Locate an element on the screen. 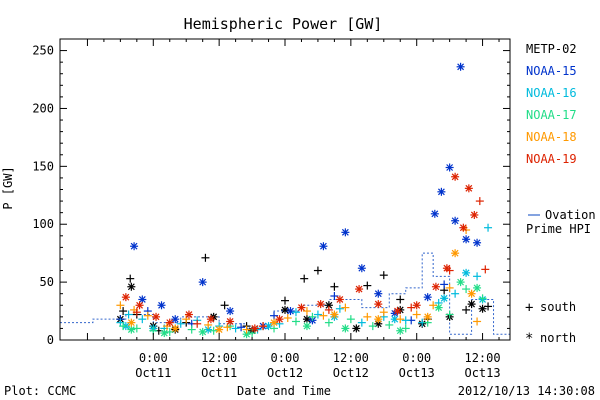 This screenshot has width=600, height=400. north-marker-symbol: * is located at coordinates (529, 339).